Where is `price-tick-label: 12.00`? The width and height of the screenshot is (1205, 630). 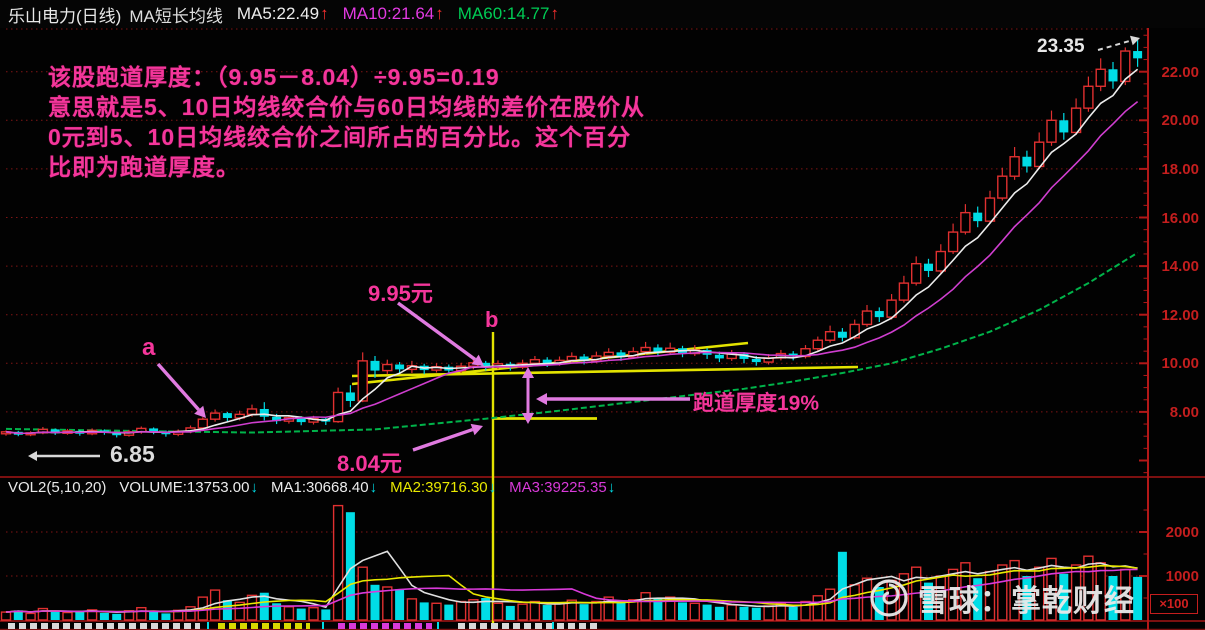 price-tick-label: 12.00 is located at coordinates (1180, 315).